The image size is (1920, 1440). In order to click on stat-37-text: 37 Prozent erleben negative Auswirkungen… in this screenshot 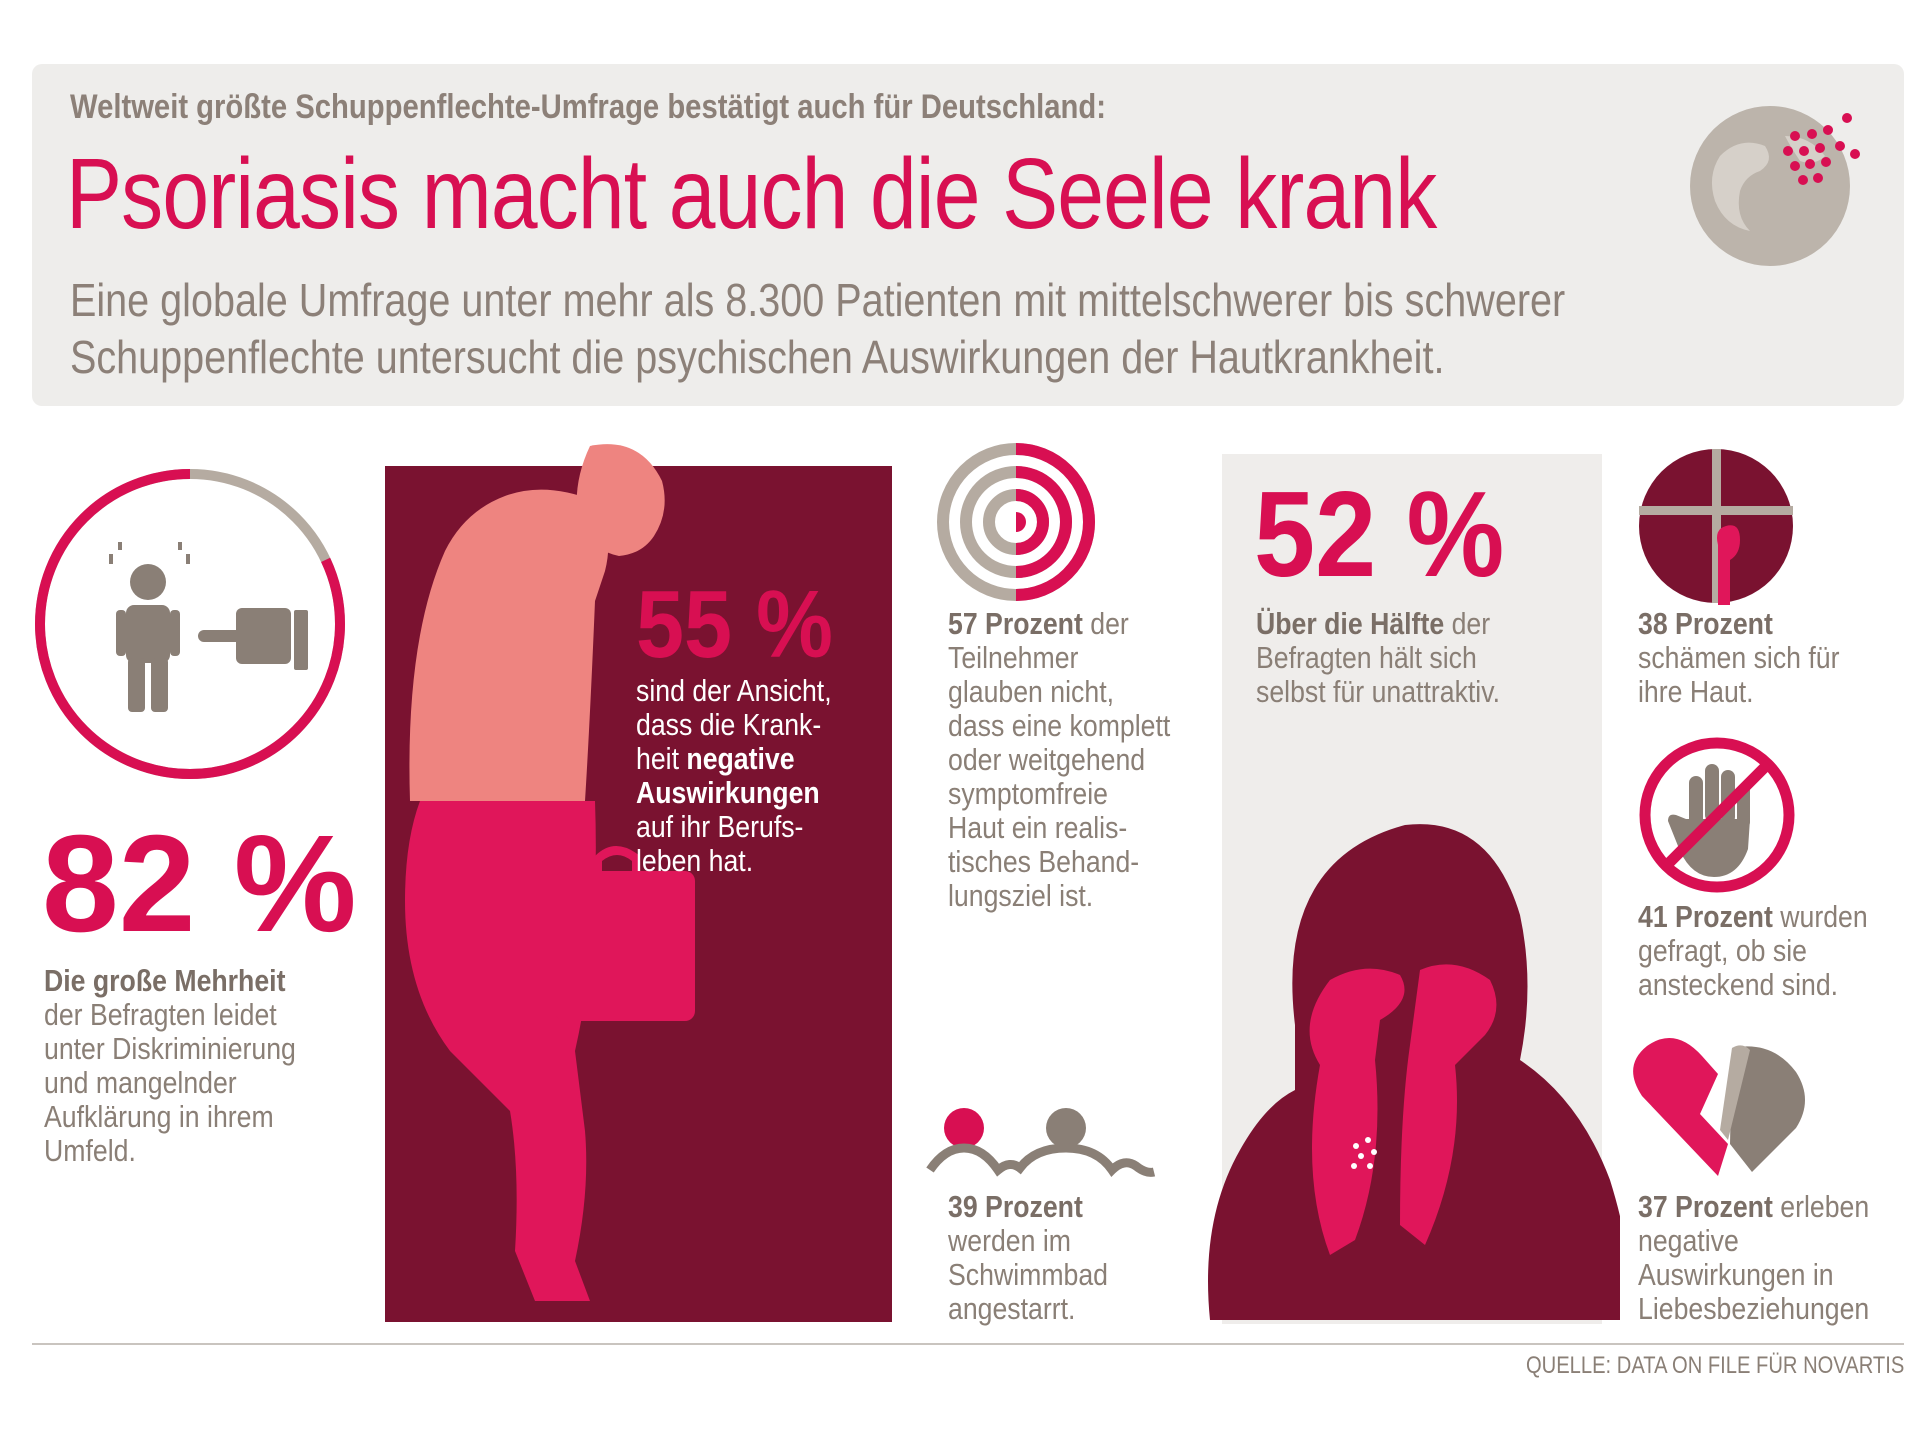, I will do `click(1754, 1258)`.